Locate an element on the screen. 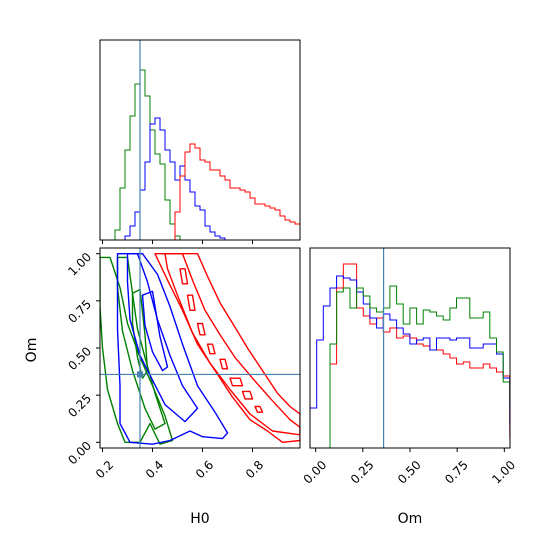  contour-ytick-label-1: 0.25 is located at coordinates (79, 405).